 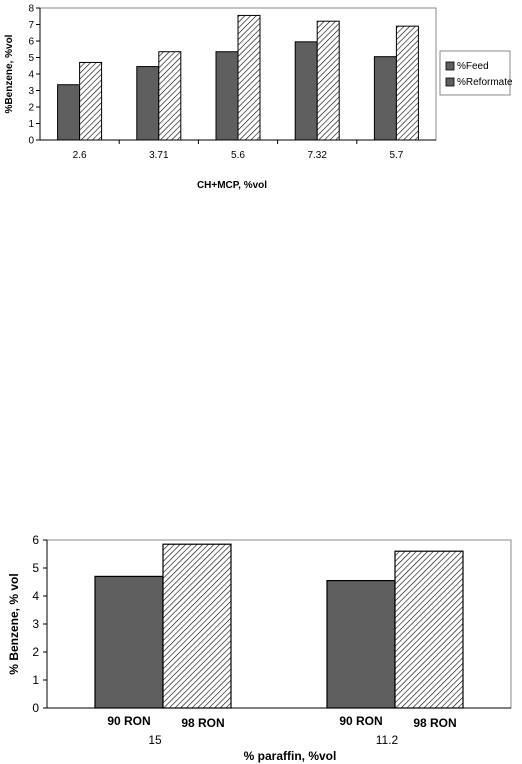 What do you see at coordinates (396, 155) in the screenshot?
I see `chart-top-x-tick-label: 5.7` at bounding box center [396, 155].